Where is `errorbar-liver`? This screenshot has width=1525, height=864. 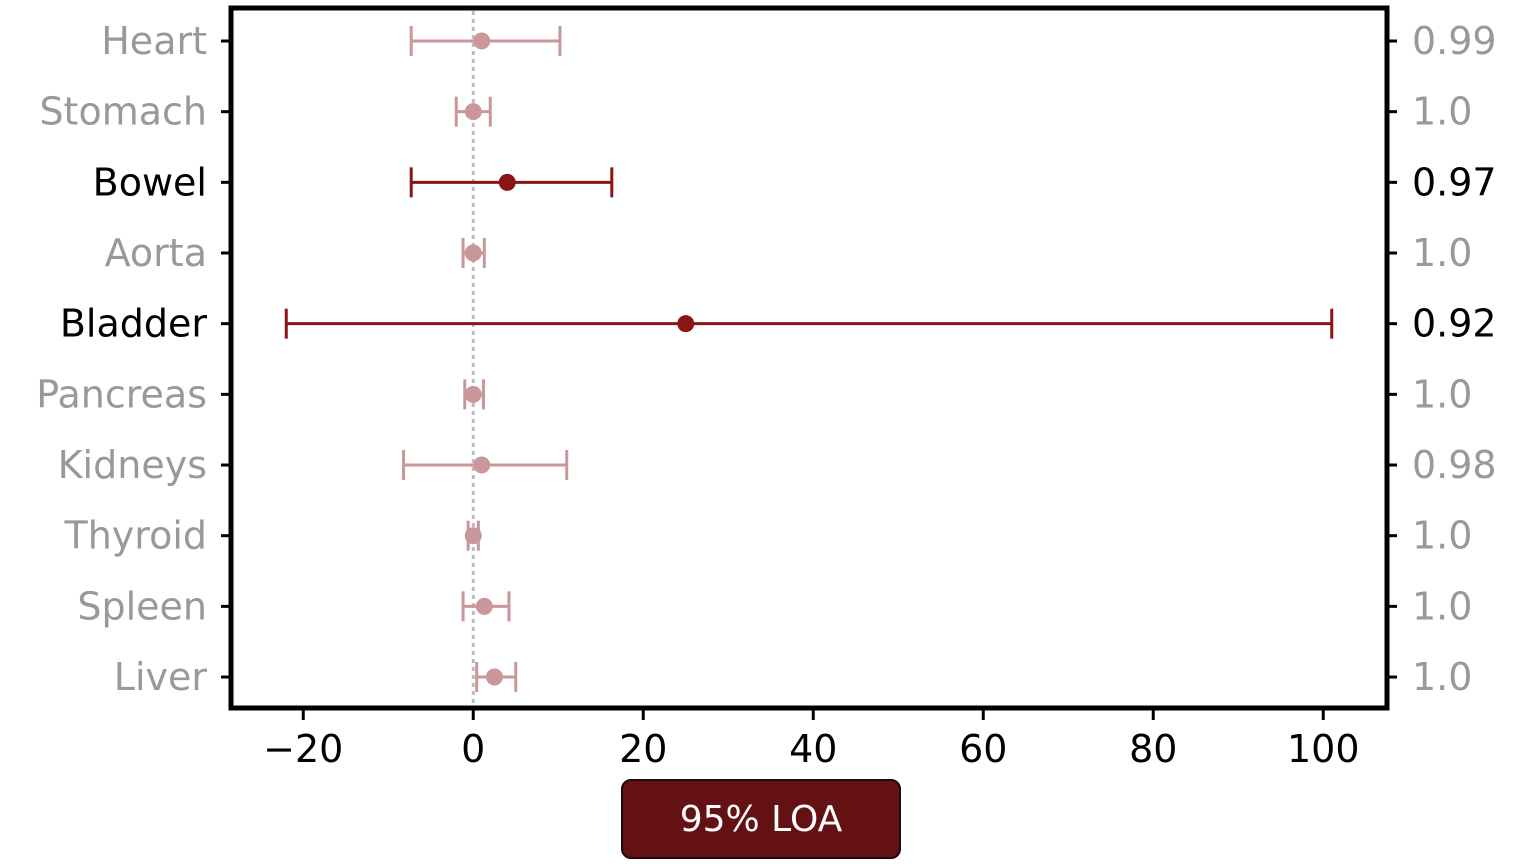
errorbar-liver is located at coordinates (496, 677).